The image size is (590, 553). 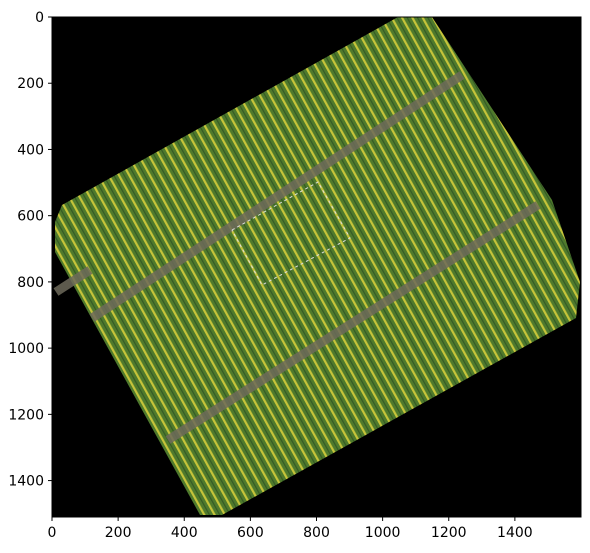 I want to click on x-tick-label: 0, so click(x=52, y=533).